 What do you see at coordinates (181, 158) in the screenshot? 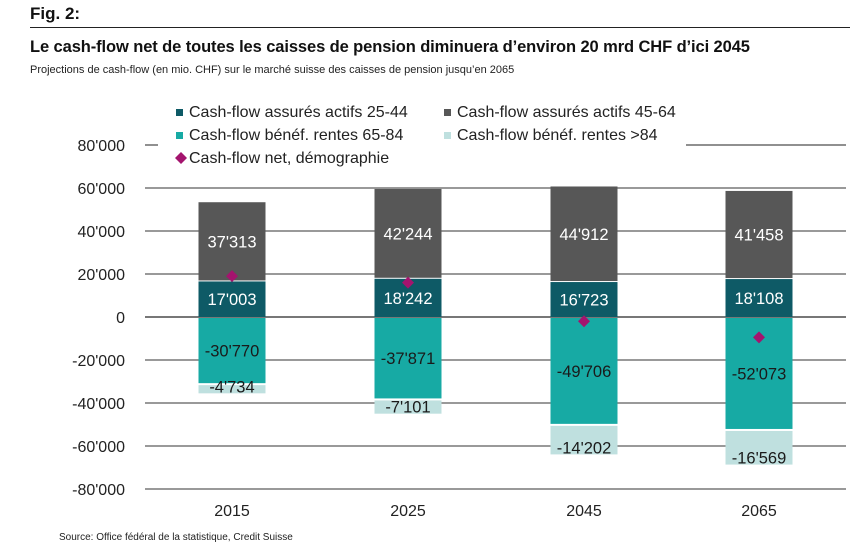
I see `legend-diamond-icon` at bounding box center [181, 158].